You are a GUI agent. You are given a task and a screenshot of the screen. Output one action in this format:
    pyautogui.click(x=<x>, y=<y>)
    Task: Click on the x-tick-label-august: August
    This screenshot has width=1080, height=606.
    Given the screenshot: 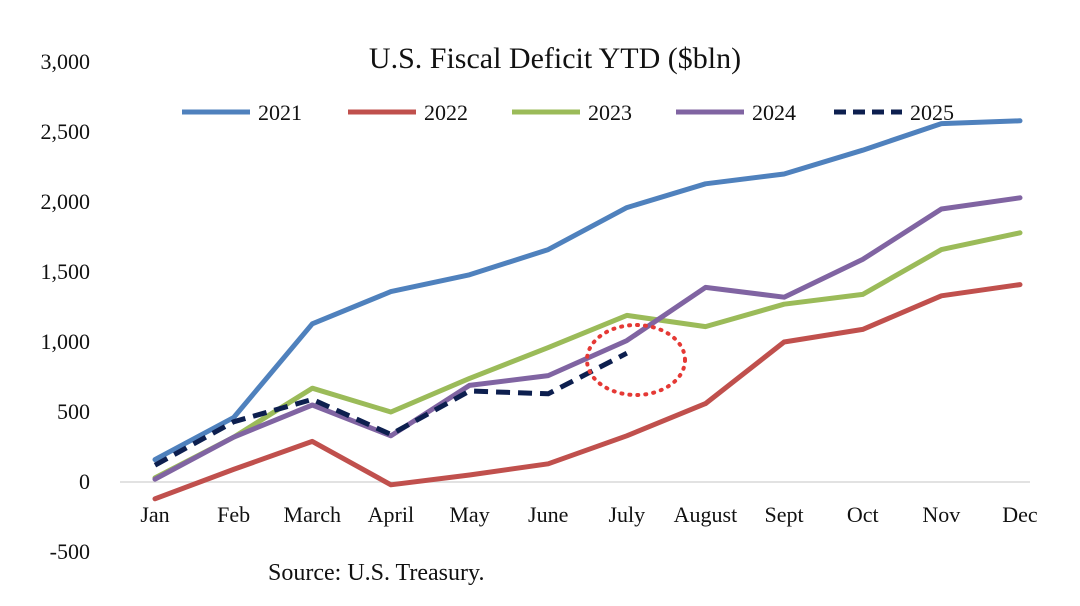 What is the action you would take?
    pyautogui.click(x=706, y=514)
    